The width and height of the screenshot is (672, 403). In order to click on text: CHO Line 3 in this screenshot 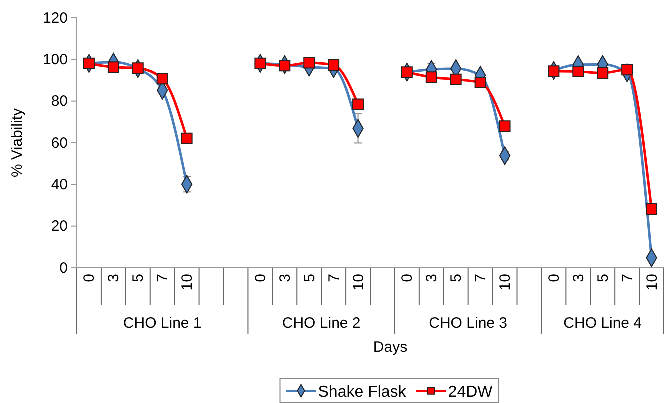, I will do `click(468, 323)`.